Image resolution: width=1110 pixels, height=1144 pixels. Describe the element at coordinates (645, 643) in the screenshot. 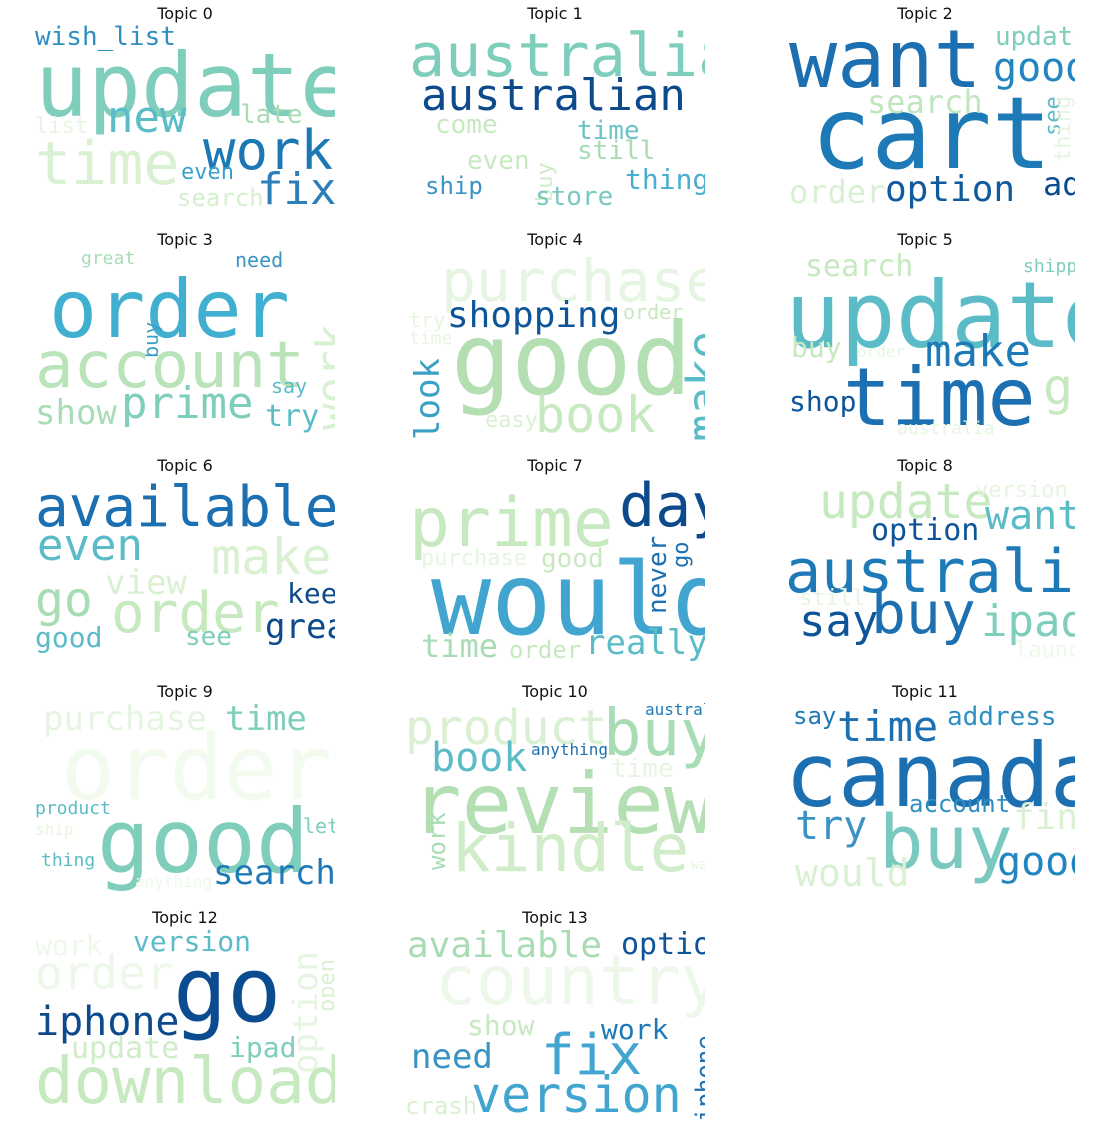

I see `cloud-word: really` at that location.